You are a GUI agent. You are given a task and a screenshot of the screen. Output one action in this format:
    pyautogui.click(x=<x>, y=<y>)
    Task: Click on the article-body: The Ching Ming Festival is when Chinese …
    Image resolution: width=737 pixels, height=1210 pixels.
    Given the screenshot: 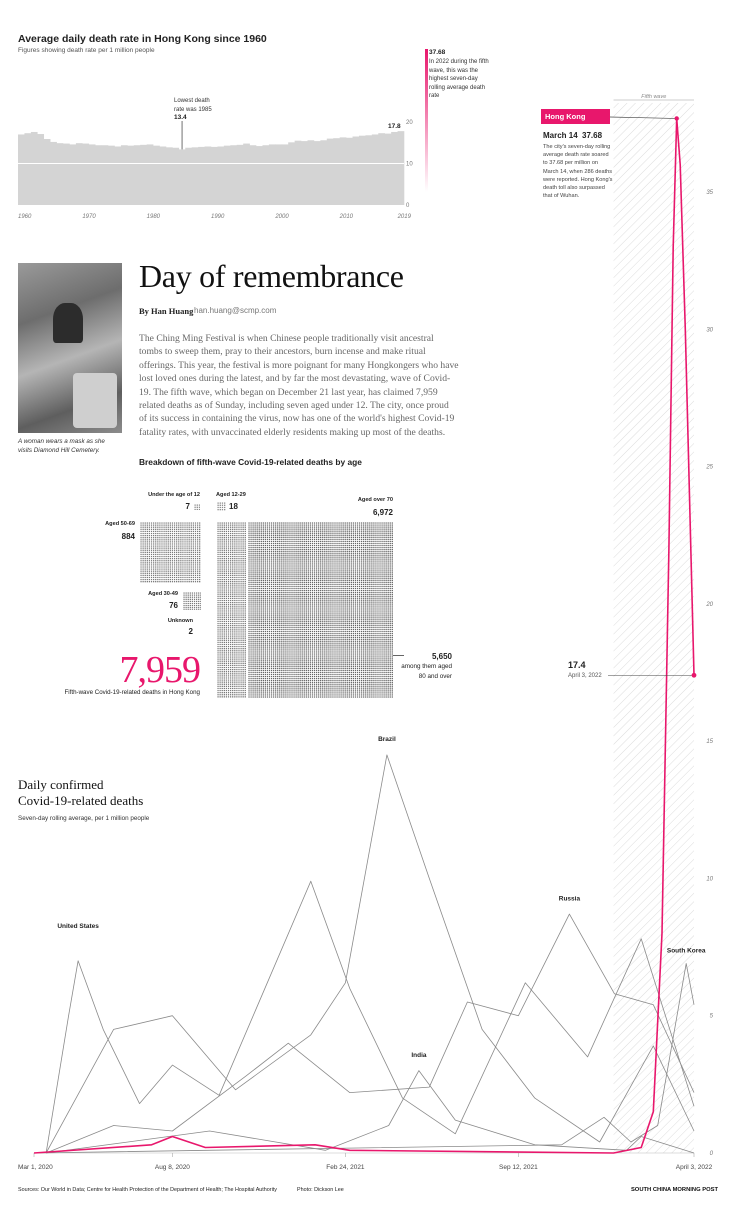 What is the action you would take?
    pyautogui.click(x=299, y=385)
    